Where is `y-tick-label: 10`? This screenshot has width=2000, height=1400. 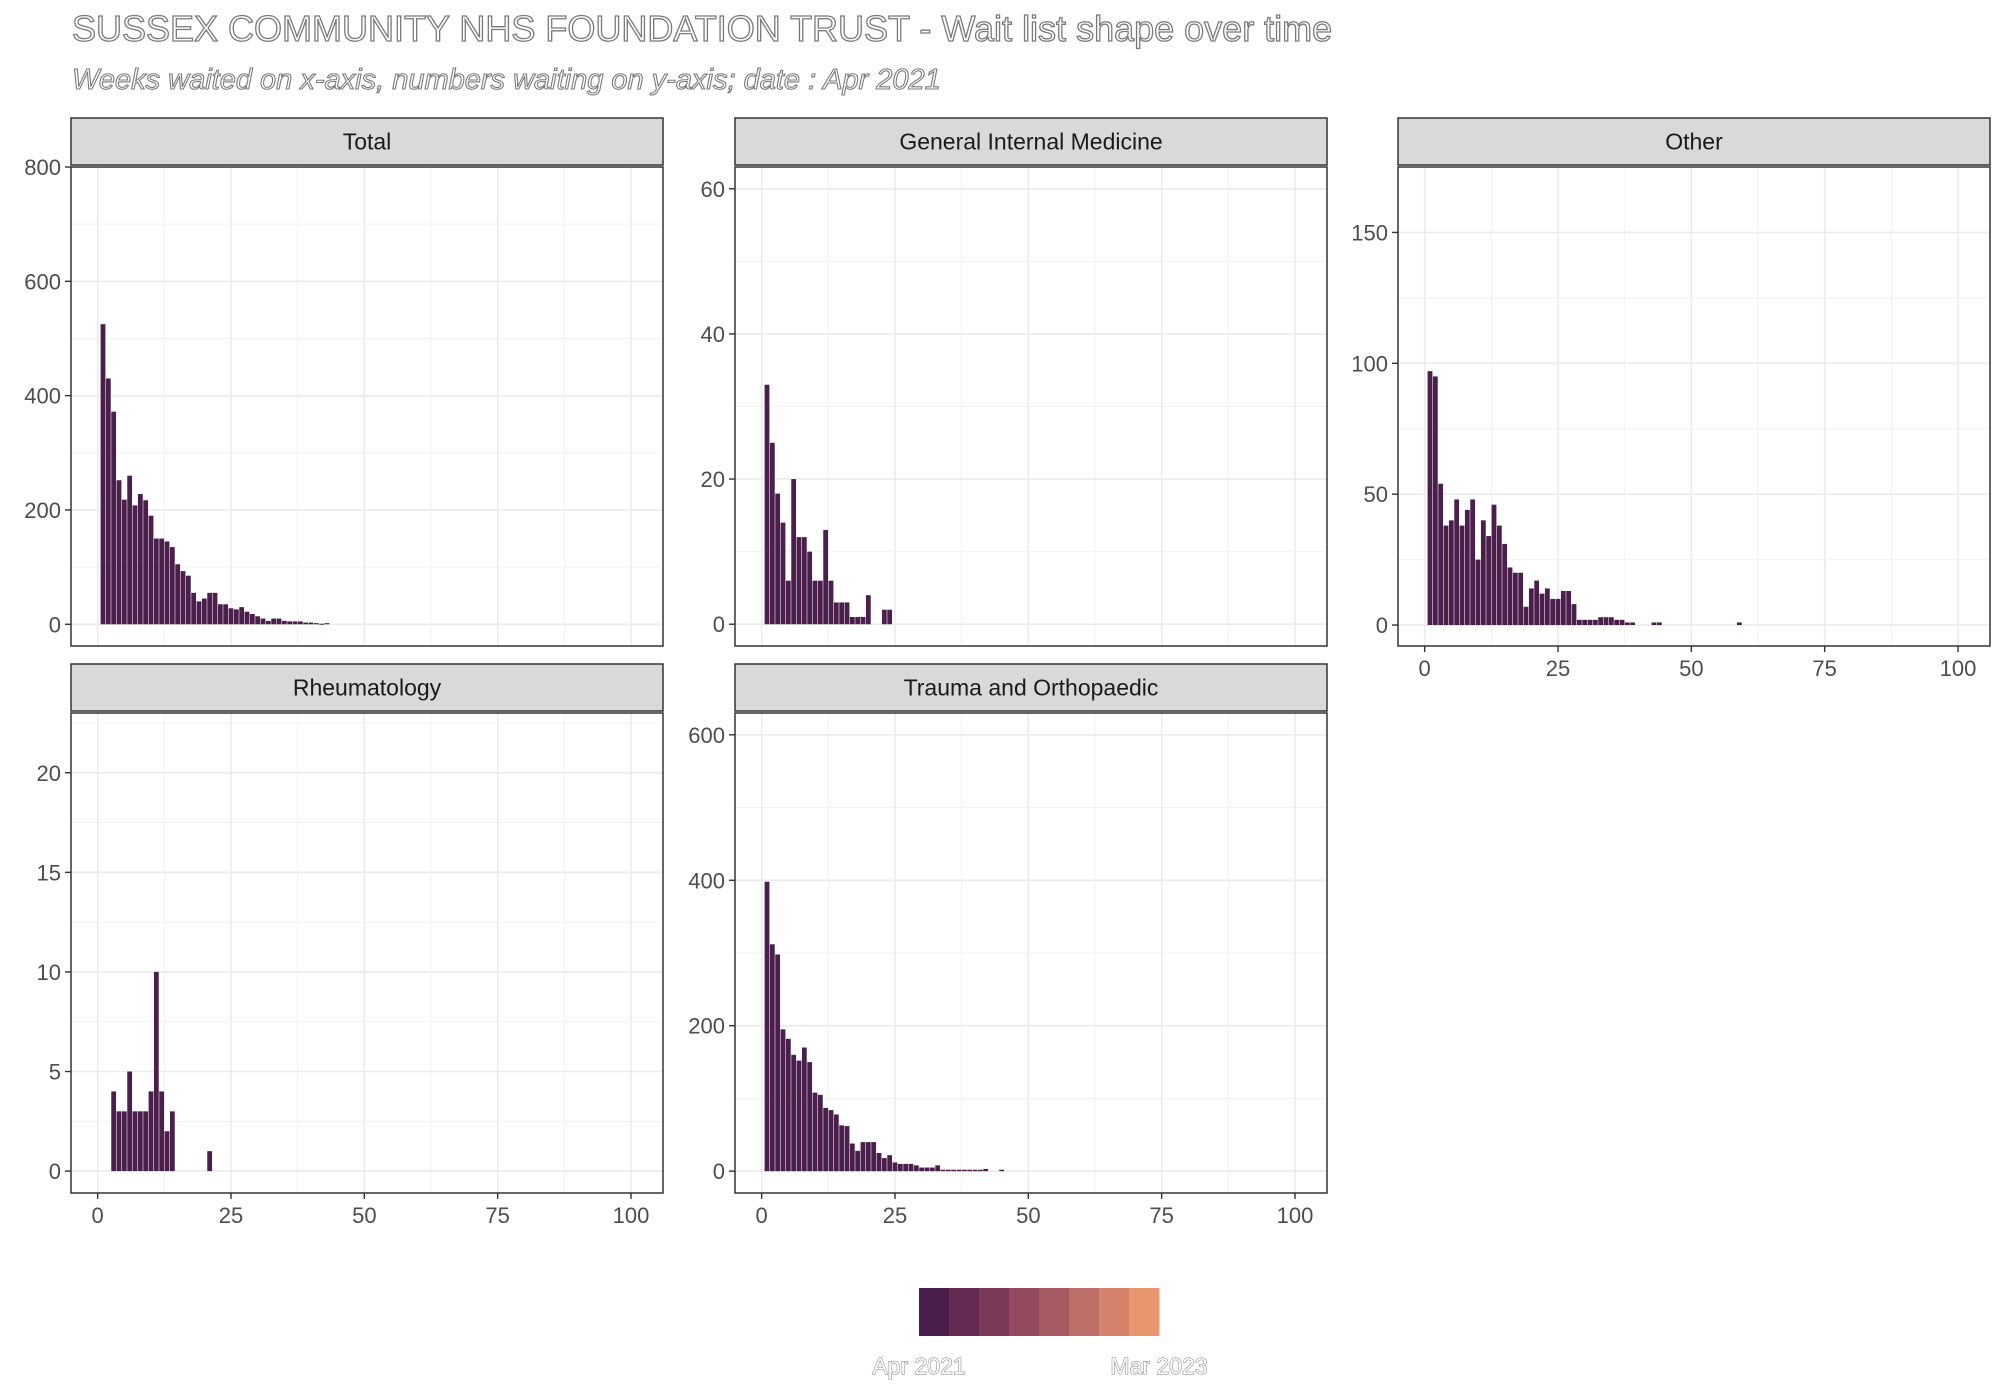 y-tick-label: 10 is located at coordinates (49, 972).